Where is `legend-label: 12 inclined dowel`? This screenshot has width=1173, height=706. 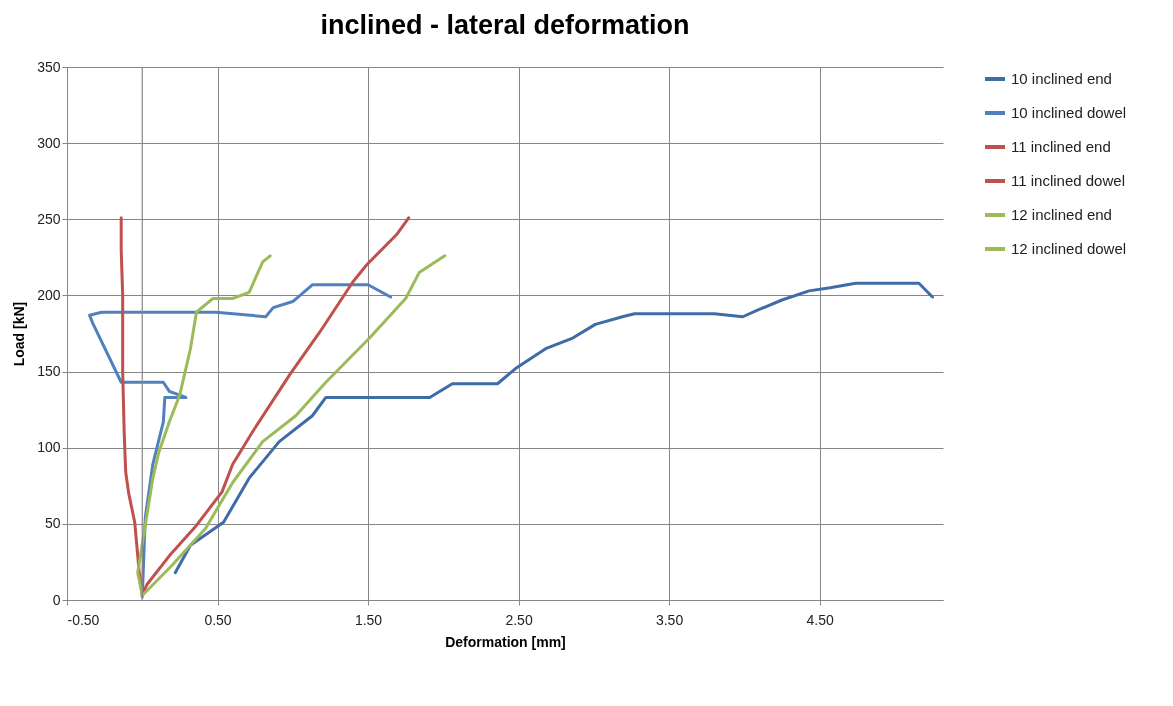
legend-label: 12 inclined dowel is located at coordinates (1069, 248).